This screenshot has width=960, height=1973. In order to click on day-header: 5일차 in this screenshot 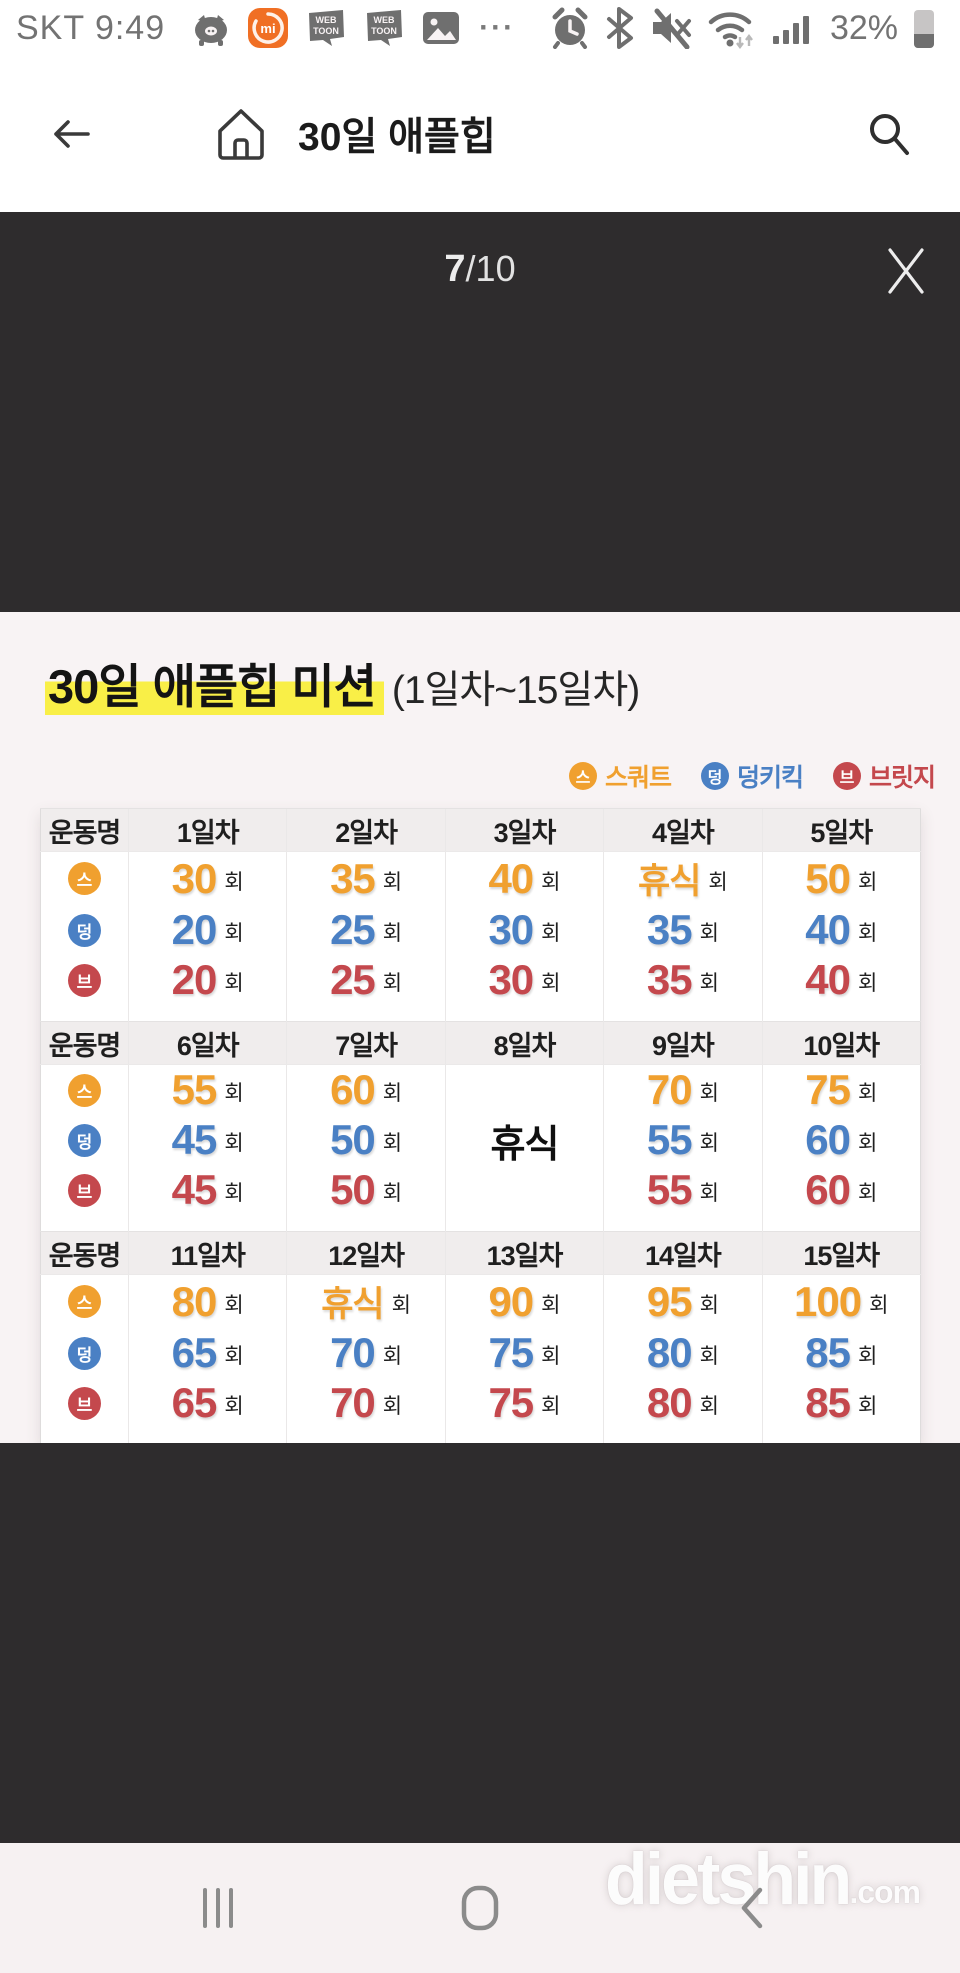, I will do `click(841, 830)`.